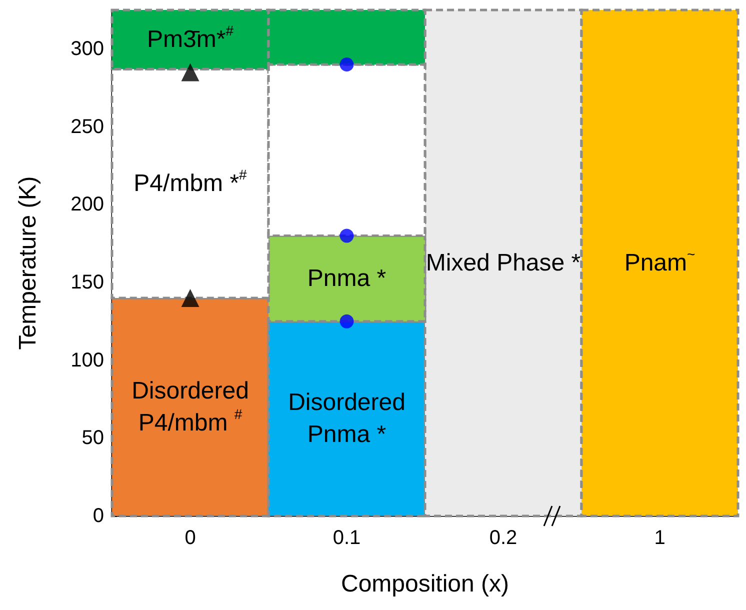  Describe the element at coordinates (660, 538) in the screenshot. I see `x-tick-label: 1` at that location.